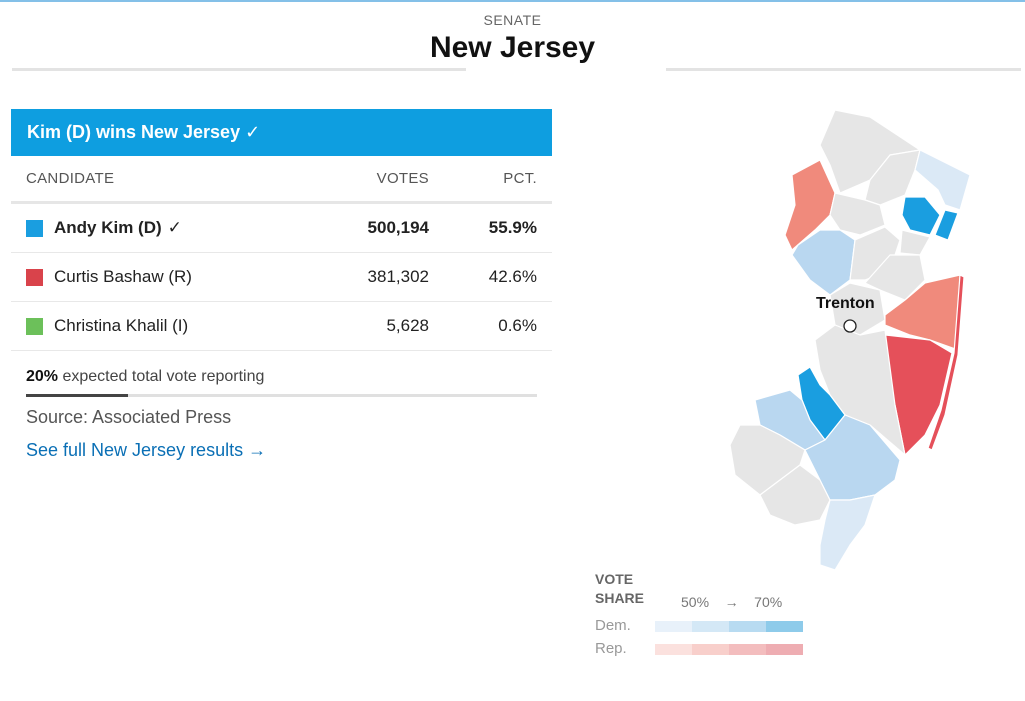 The height and width of the screenshot is (701, 1025). Describe the element at coordinates (281, 277) in the screenshot. I see `table-row: Curtis Bashaw (R) 381,302 42.6%` at that location.